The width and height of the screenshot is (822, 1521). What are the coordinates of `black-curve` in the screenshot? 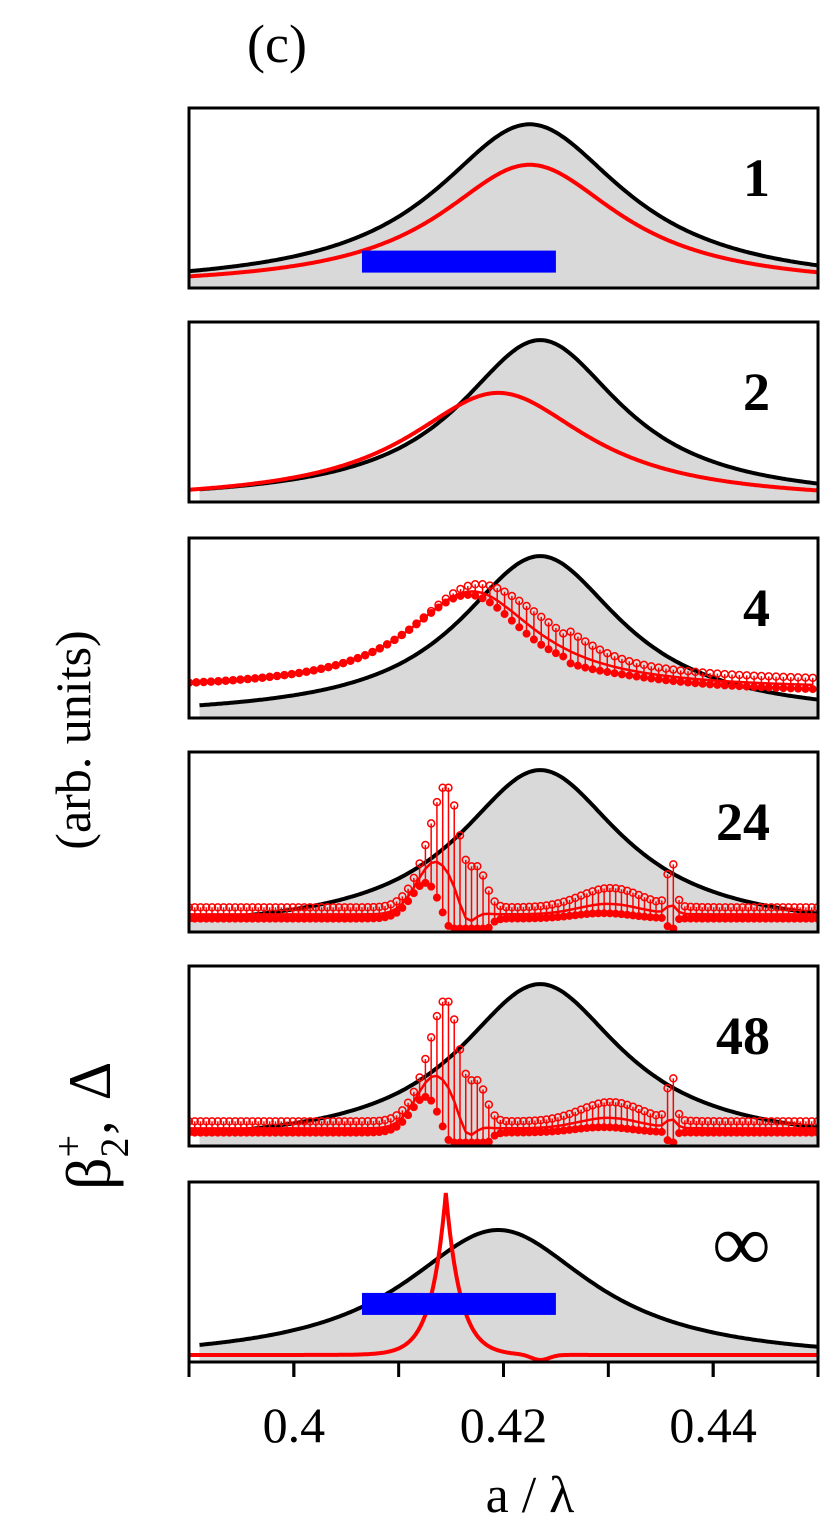 It's located at (508, 631).